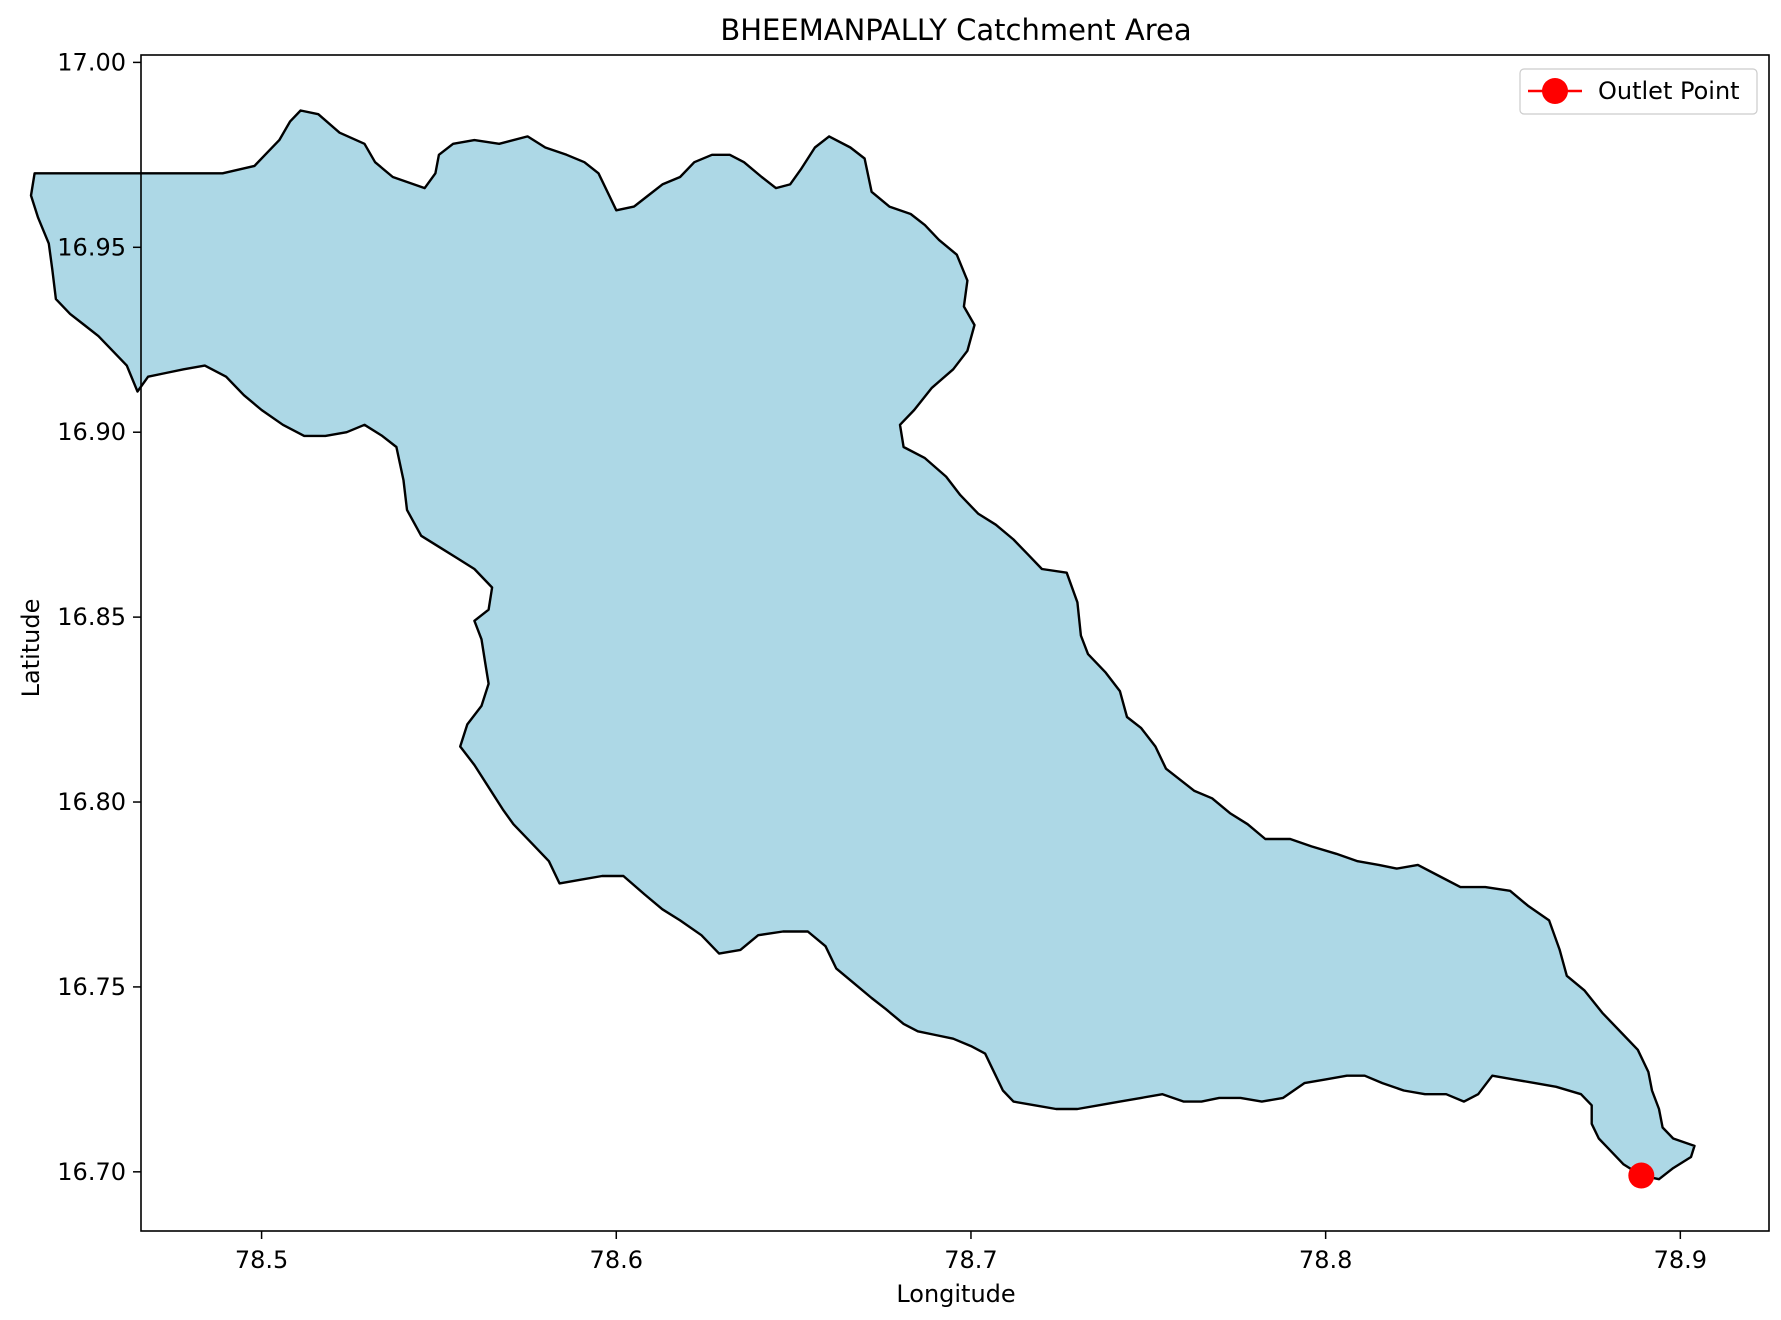  Describe the element at coordinates (616, 1260) in the screenshot. I see `x-tick-label: 78.6` at that location.